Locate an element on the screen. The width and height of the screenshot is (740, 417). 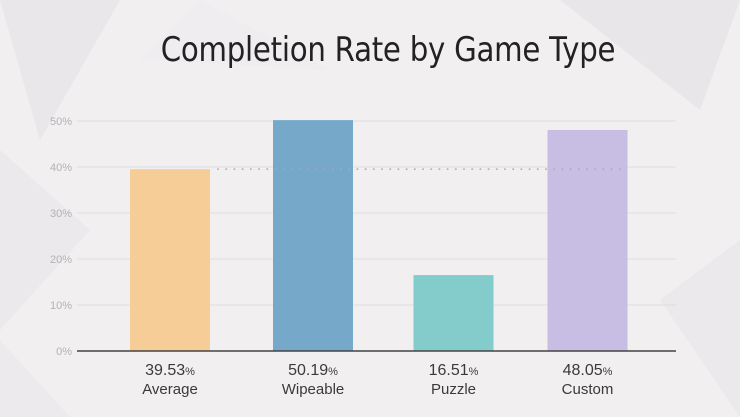
value-label: 50.19% is located at coordinates (313, 370).